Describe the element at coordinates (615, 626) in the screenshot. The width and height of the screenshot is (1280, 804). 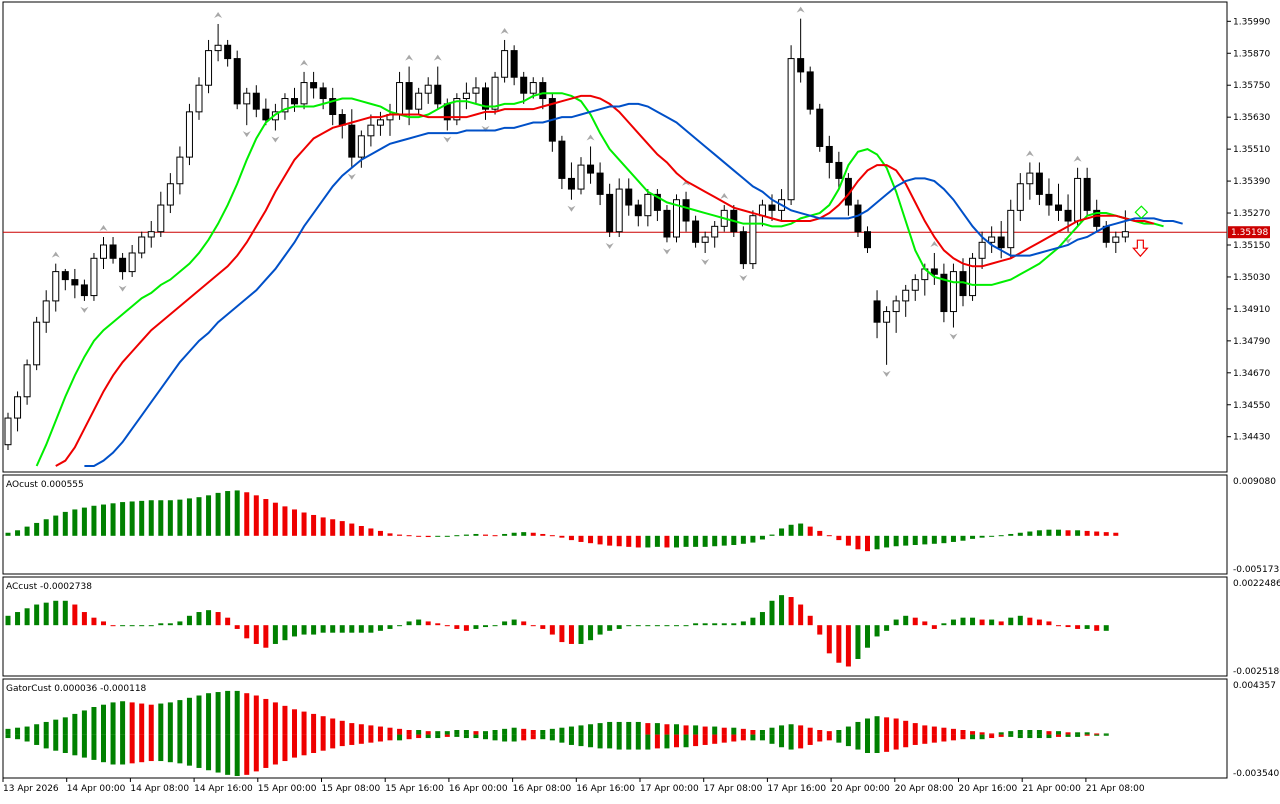
I see `ac-panel` at that location.